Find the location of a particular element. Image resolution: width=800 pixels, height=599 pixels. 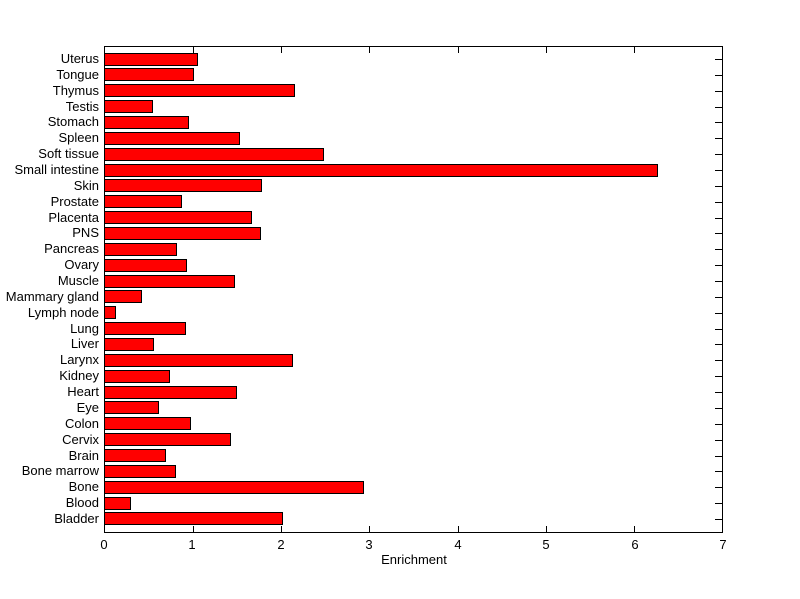

y-tick-label: Bone marrow is located at coordinates (60, 470).